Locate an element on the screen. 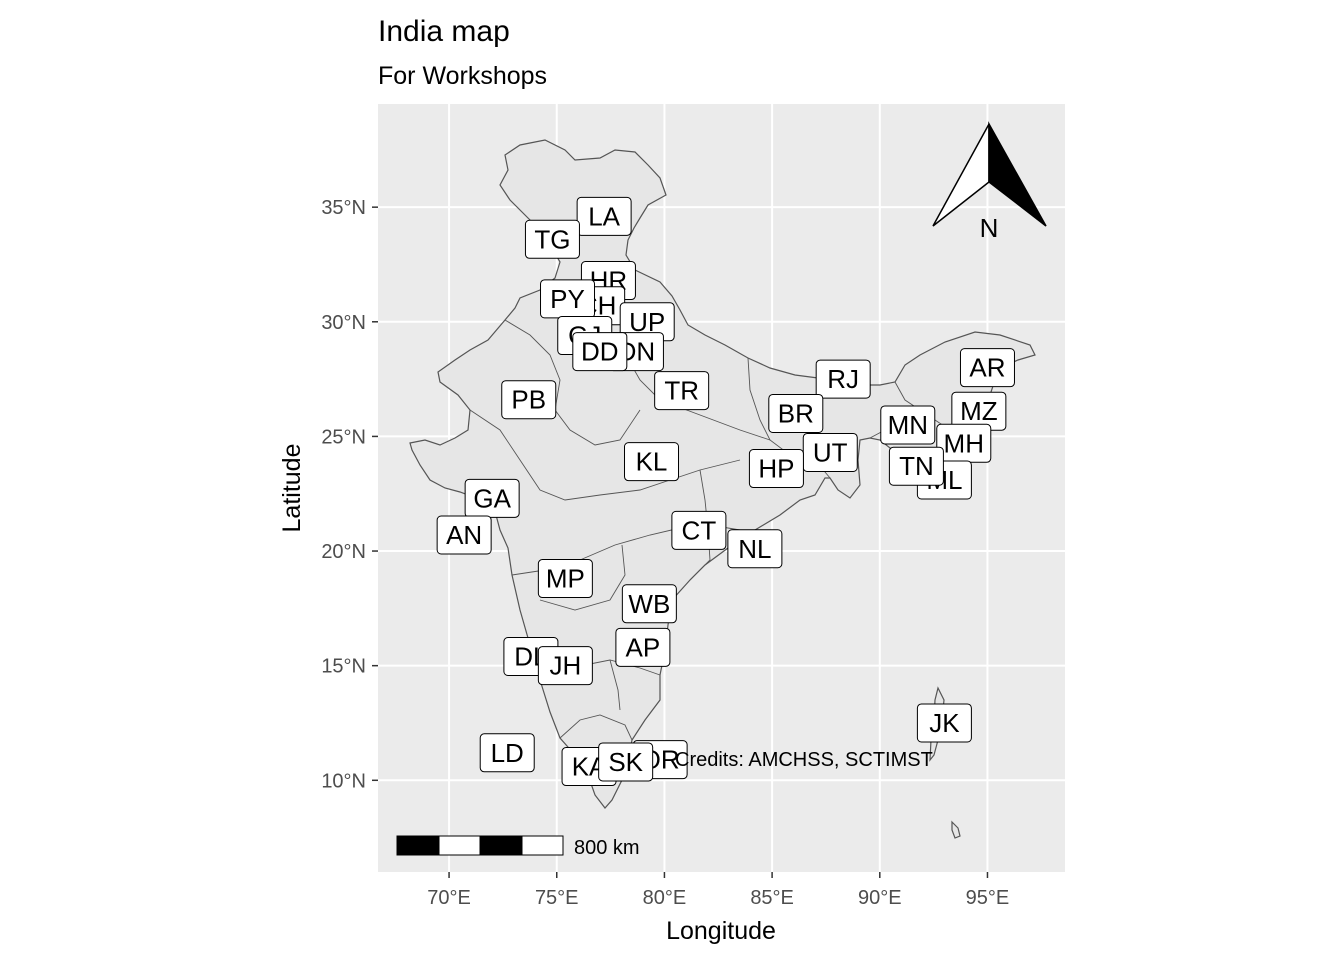  state-label-py: PY is located at coordinates (568, 299).